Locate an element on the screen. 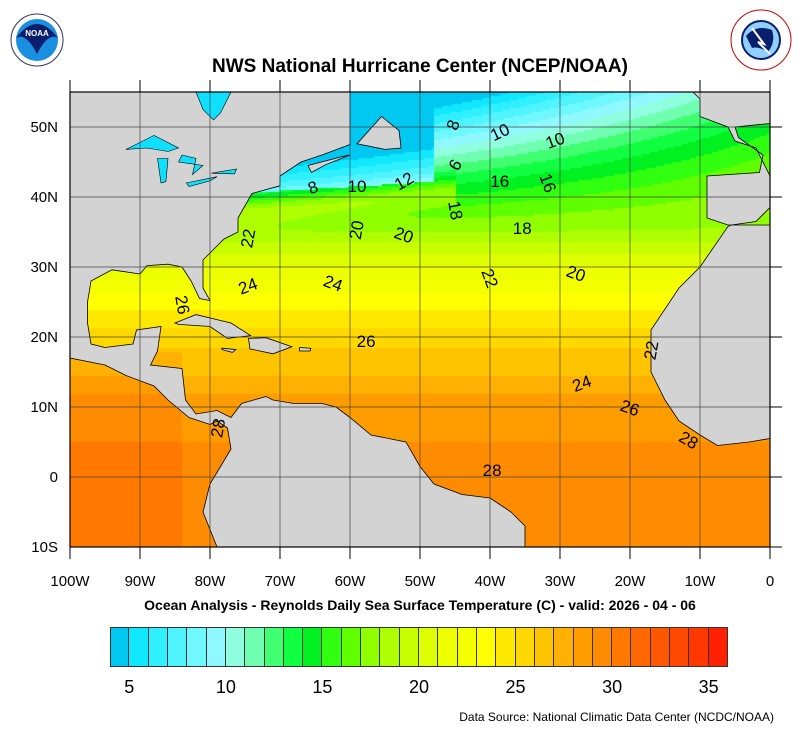 This screenshot has width=800, height=737. lon-tick-label: 50W is located at coordinates (421, 581).